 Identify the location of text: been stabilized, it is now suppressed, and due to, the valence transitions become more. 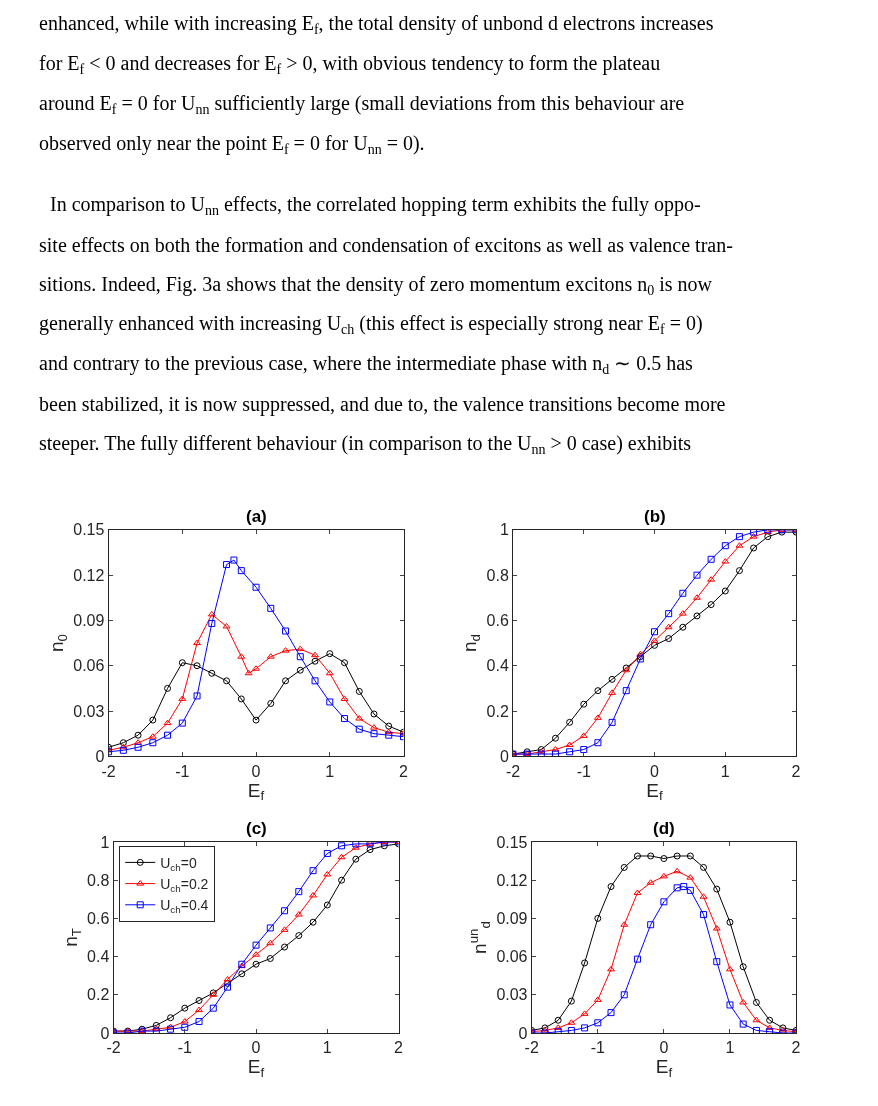
(382, 404).